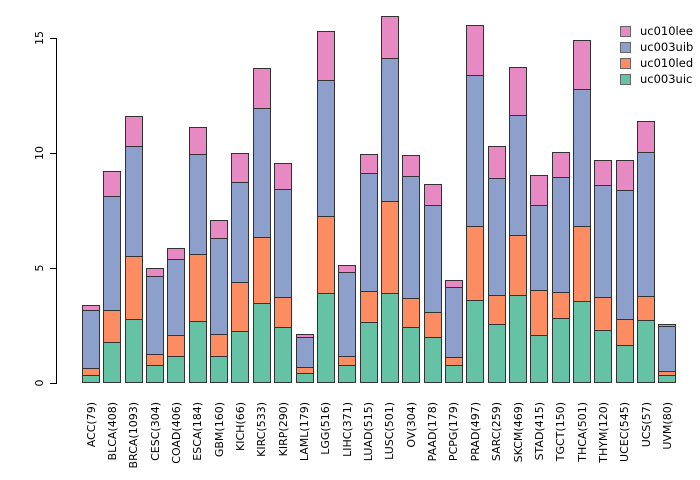 This screenshot has height=480, width=700. Describe the element at coordinates (91, 425) in the screenshot. I see `x-axis-label: ACC(79)` at that location.